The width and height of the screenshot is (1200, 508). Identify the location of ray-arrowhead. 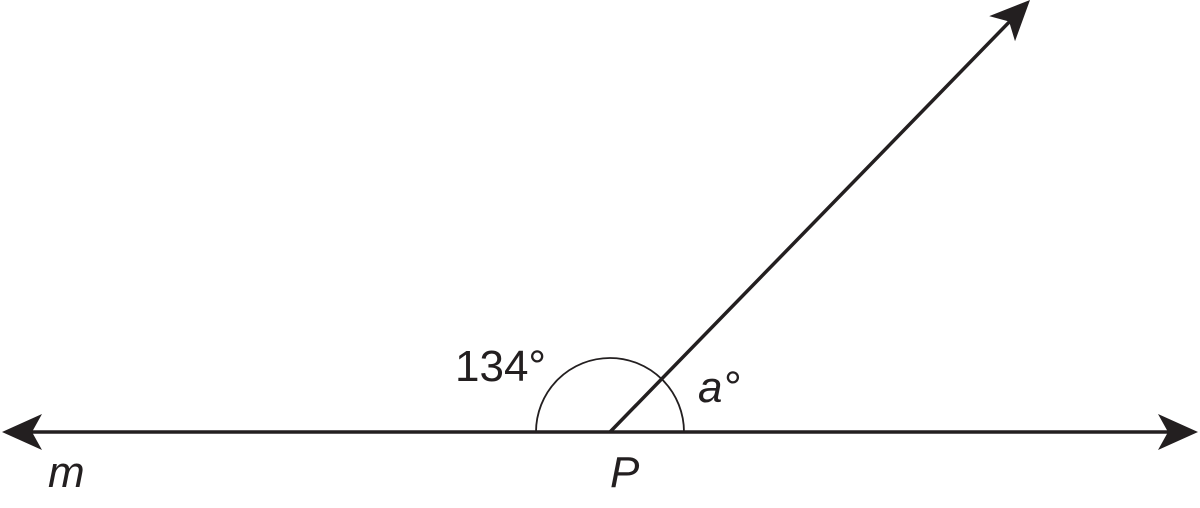
(1009, 21).